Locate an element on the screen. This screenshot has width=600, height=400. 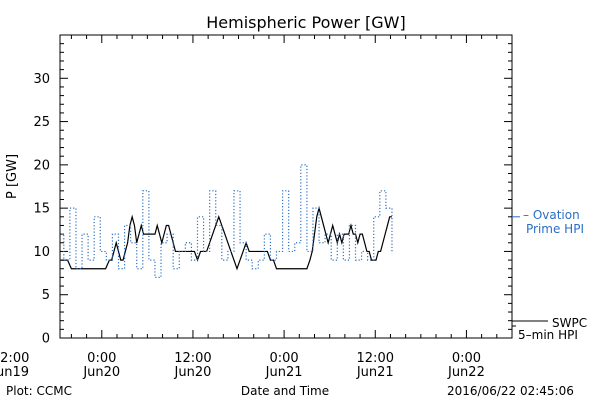
legend-swpc-line1: SWPC is located at coordinates (570, 323).